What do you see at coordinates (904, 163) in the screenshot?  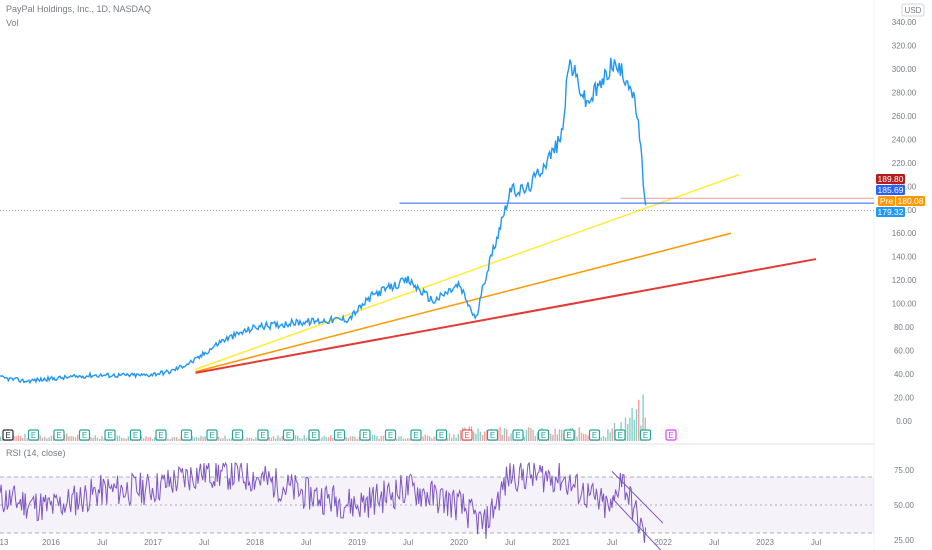 I see `price-tick-label: 220.00` at bounding box center [904, 163].